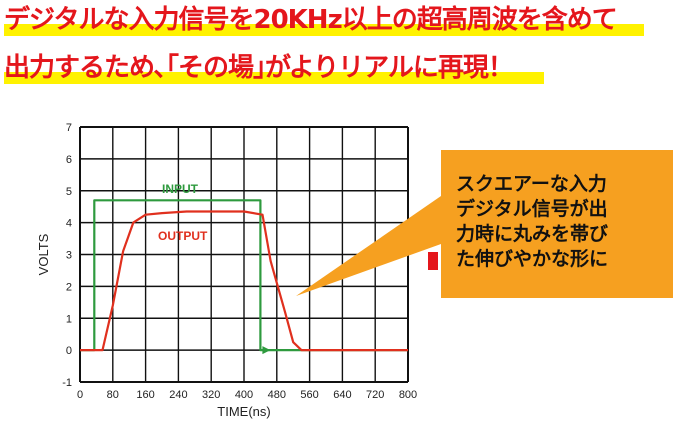  I want to click on y-tick-label: 1, so click(69, 319).